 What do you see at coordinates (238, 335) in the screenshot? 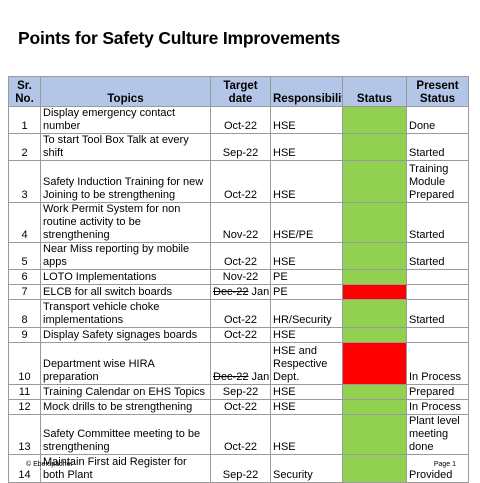
I see `table-row: 9 Display Safety signages boards Oct-22 HSE` at bounding box center [238, 335].